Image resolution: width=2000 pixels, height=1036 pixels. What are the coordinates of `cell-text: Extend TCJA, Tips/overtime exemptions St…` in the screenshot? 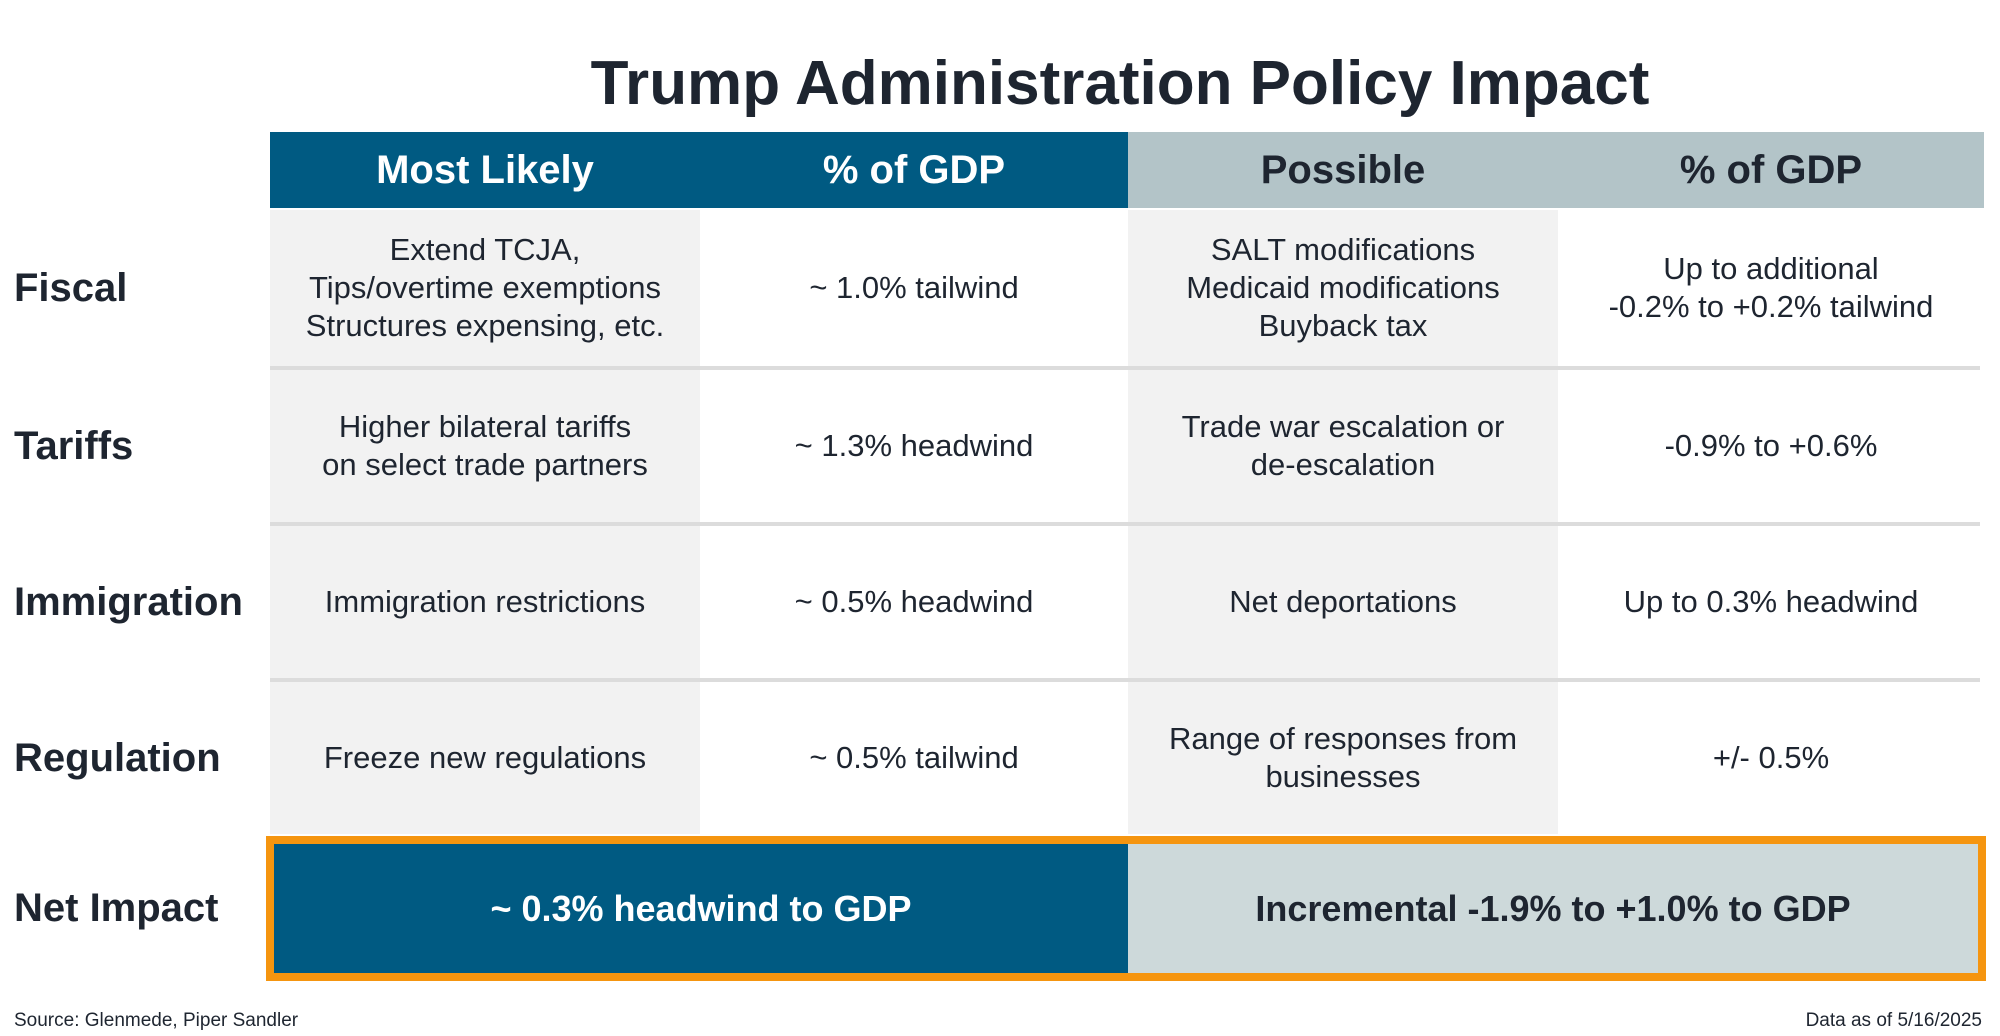 It's located at (485, 287).